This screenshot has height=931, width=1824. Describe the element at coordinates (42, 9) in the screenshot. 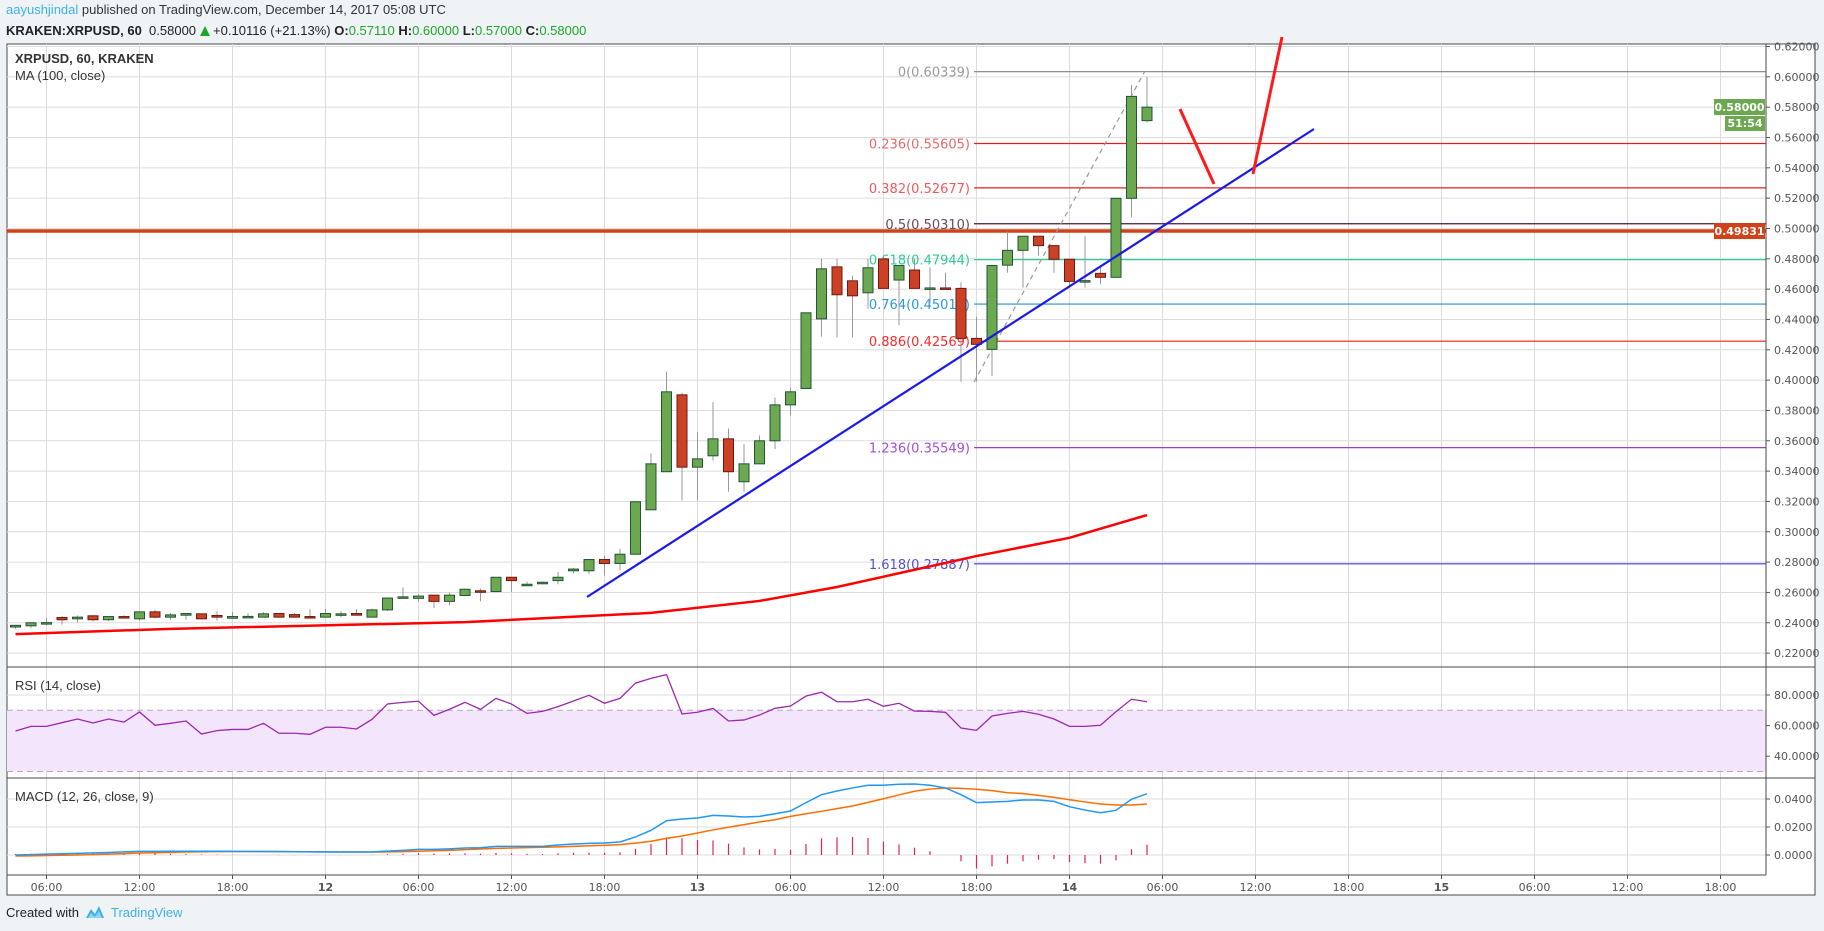

I see `author-link: aayushjindal` at that location.